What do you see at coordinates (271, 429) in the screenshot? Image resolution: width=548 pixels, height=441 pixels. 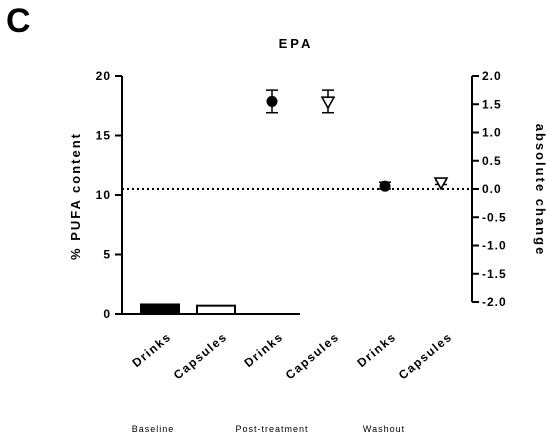 I see `group-label: Post-treatment` at bounding box center [271, 429].